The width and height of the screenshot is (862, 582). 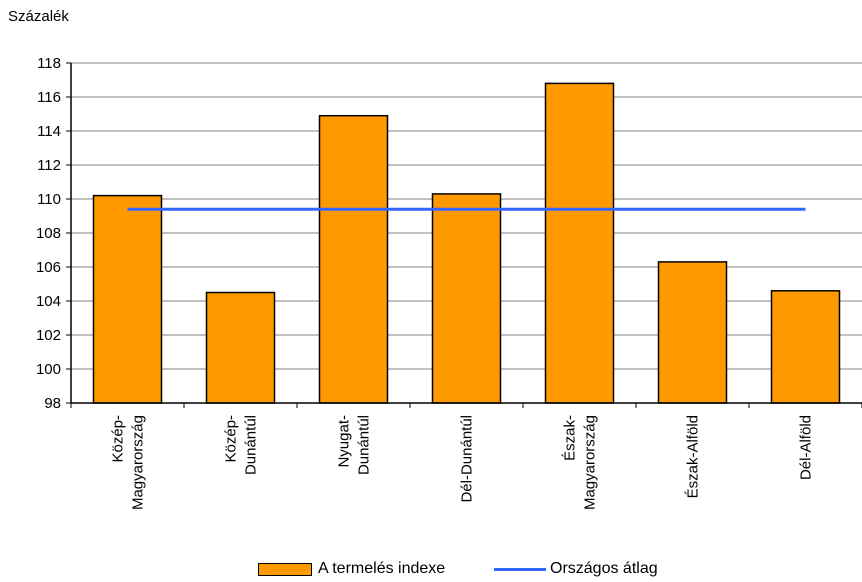 What do you see at coordinates (241, 445) in the screenshot?
I see `x-tick-label: Közép- Dunántúl` at bounding box center [241, 445].